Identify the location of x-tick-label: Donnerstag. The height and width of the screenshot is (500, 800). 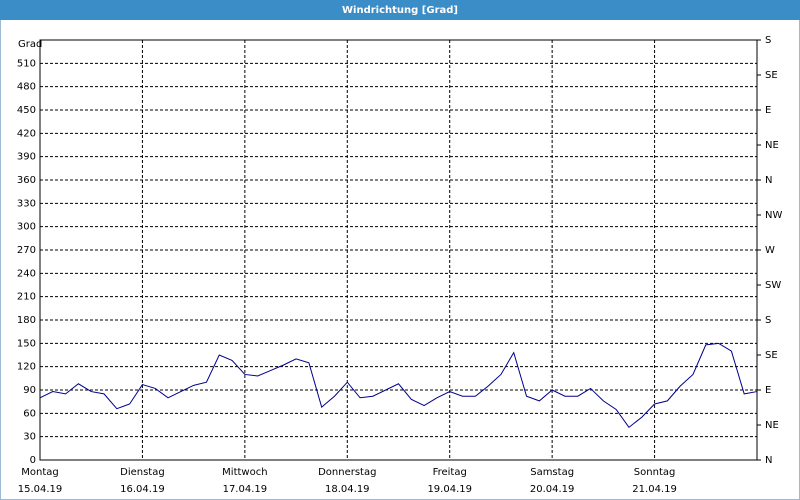
(347, 472).